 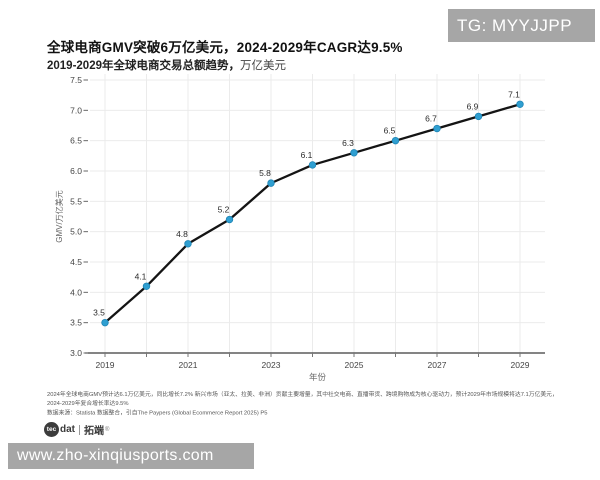 What do you see at coordinates (76, 110) in the screenshot?
I see `svg-text: 7.0` at bounding box center [76, 110].